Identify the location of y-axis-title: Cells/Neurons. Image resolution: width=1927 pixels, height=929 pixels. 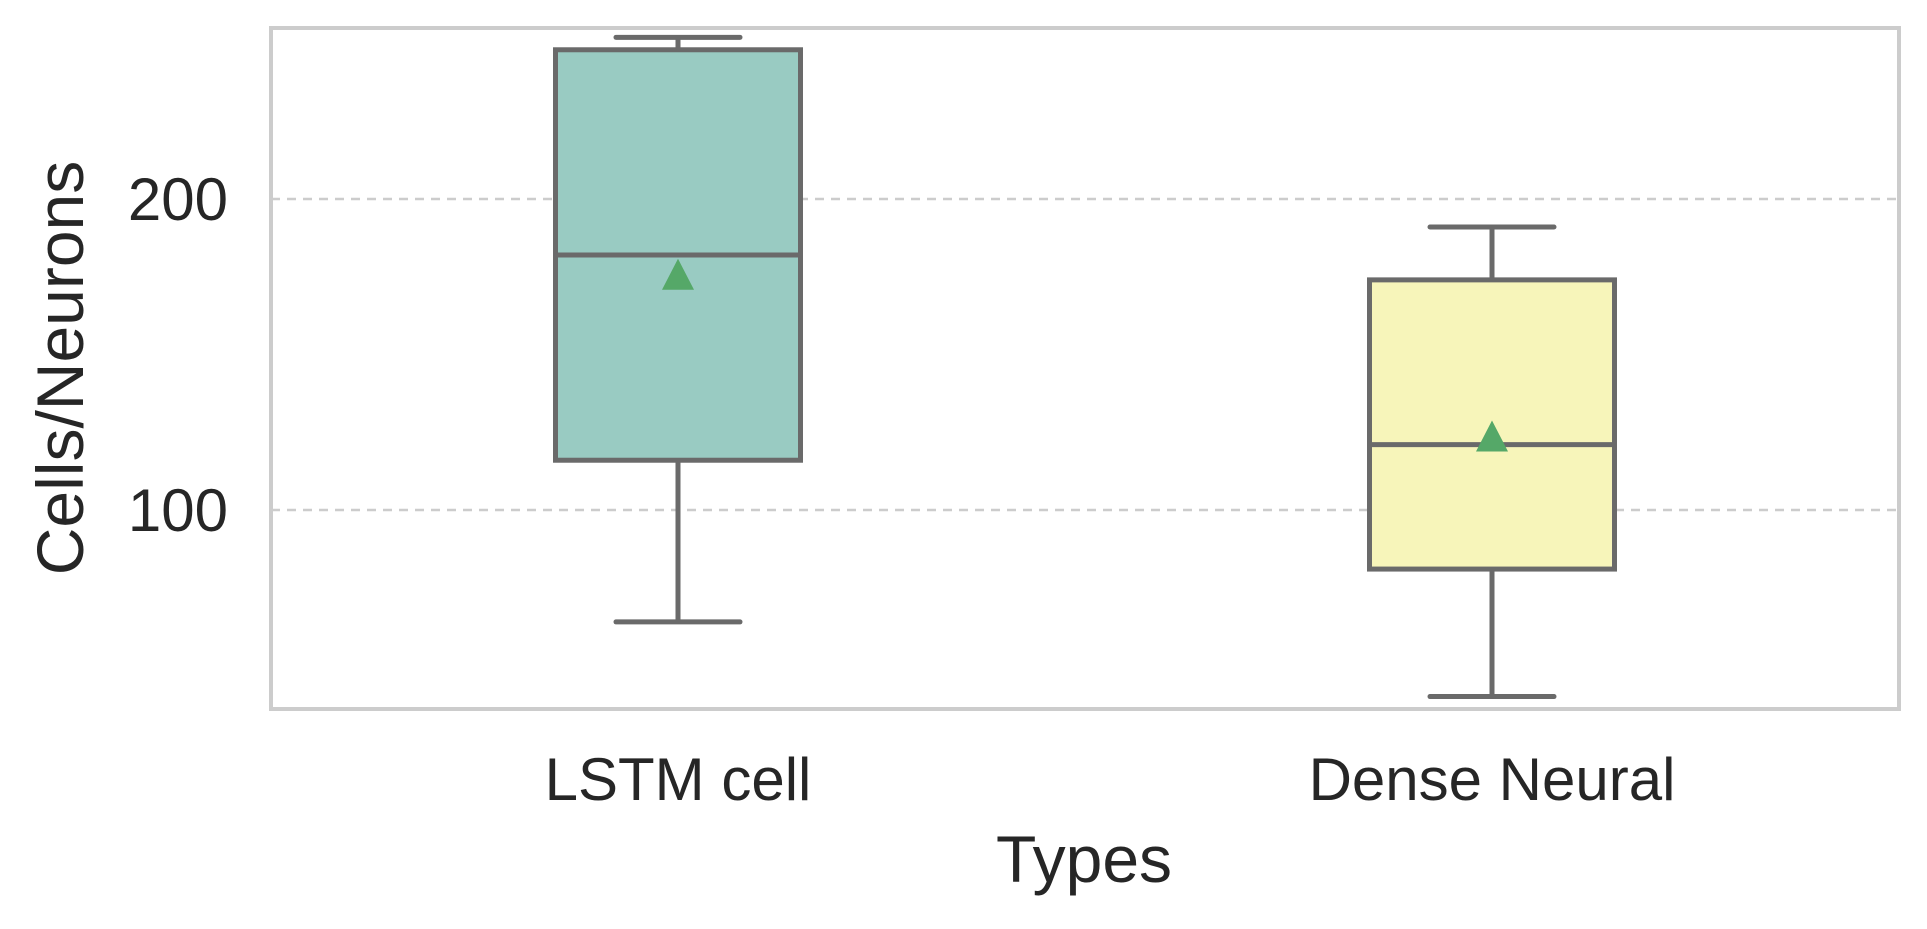
(60, 368).